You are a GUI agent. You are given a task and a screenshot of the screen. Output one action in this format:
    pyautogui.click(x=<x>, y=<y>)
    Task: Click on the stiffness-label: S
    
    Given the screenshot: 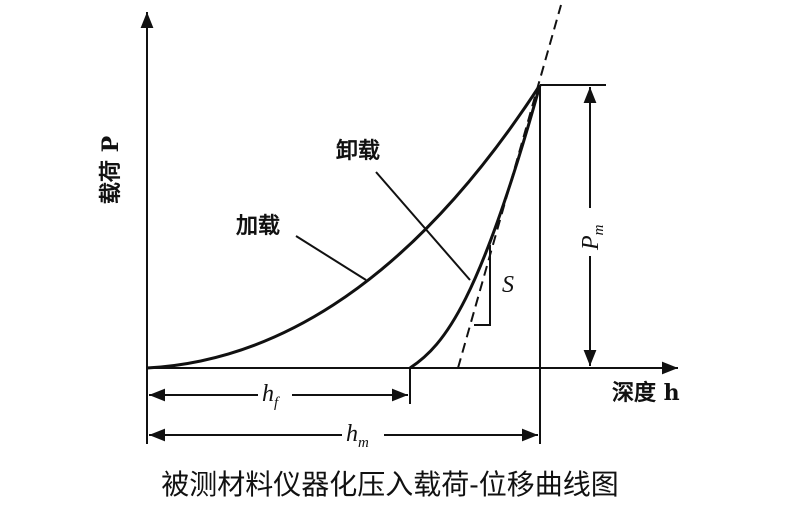 What is the action you would take?
    pyautogui.click(x=508, y=285)
    